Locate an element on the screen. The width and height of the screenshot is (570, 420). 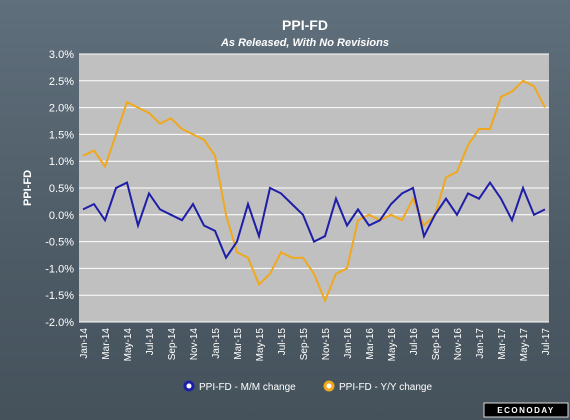
x-tick-label: Jul-16 is located at coordinates (414, 342).